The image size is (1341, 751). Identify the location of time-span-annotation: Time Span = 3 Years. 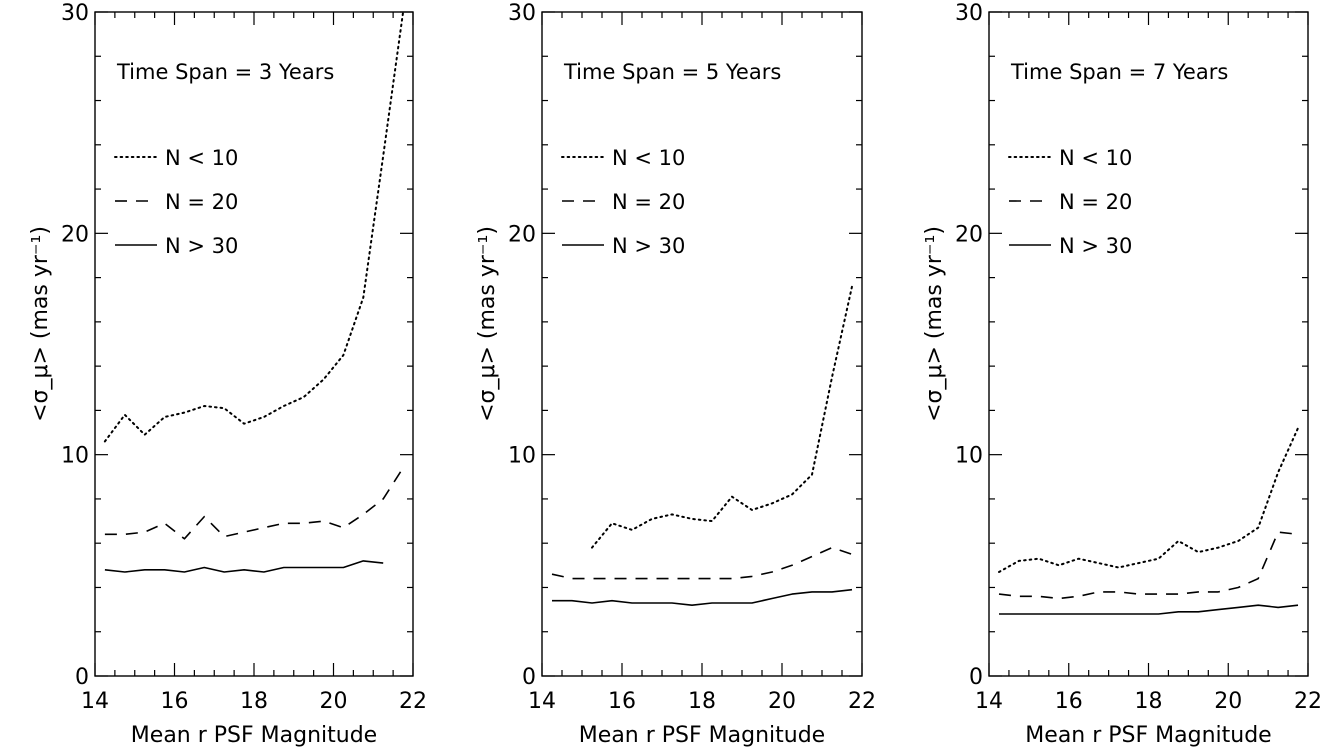
(225, 72).